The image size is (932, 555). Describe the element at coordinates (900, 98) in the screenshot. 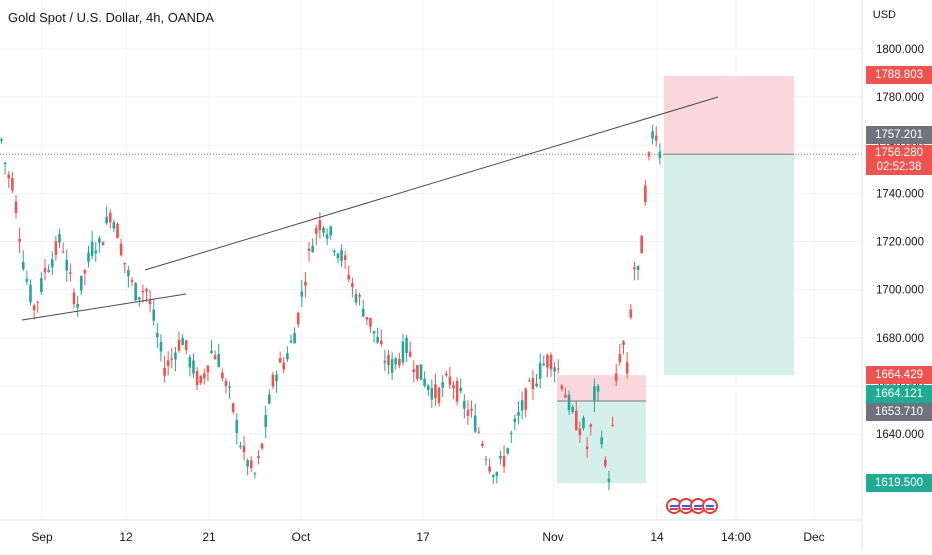

I see `price-axis-label: 1780.000` at that location.